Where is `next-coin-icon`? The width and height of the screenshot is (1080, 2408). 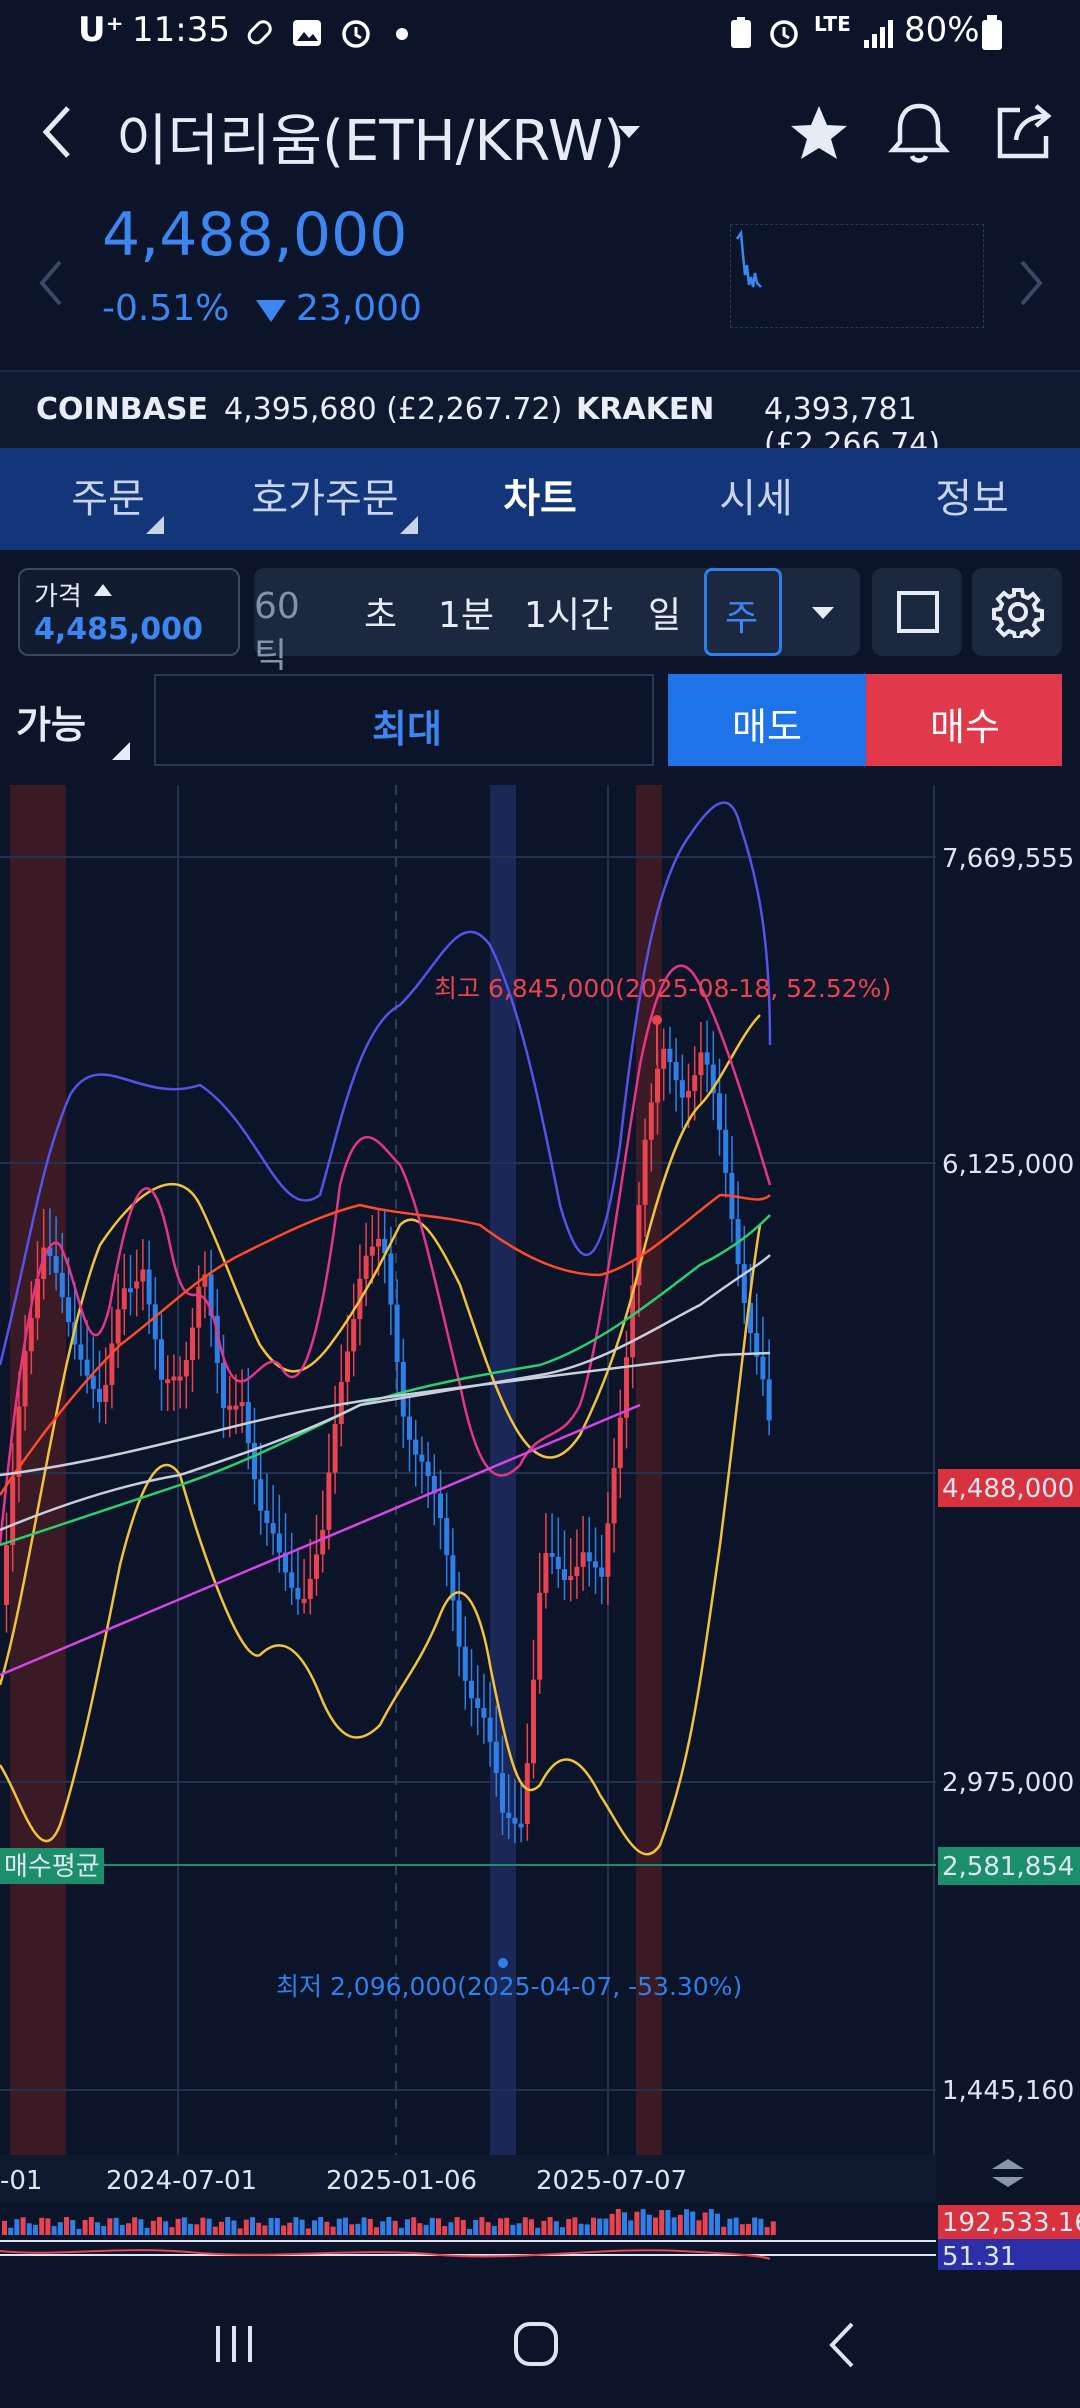
next-coin-icon is located at coordinates (1031, 283).